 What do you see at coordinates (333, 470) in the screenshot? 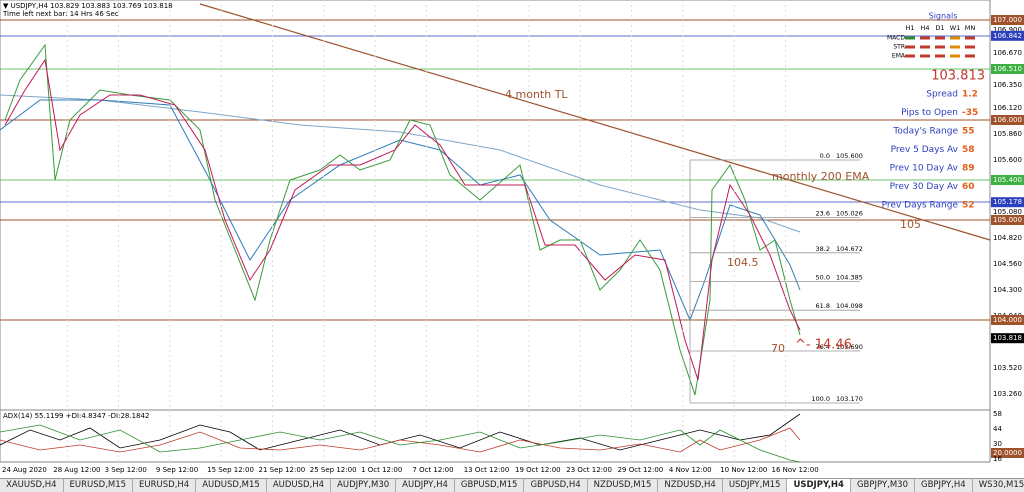
I see `date-label: 25 Sep 12:00` at bounding box center [333, 470].